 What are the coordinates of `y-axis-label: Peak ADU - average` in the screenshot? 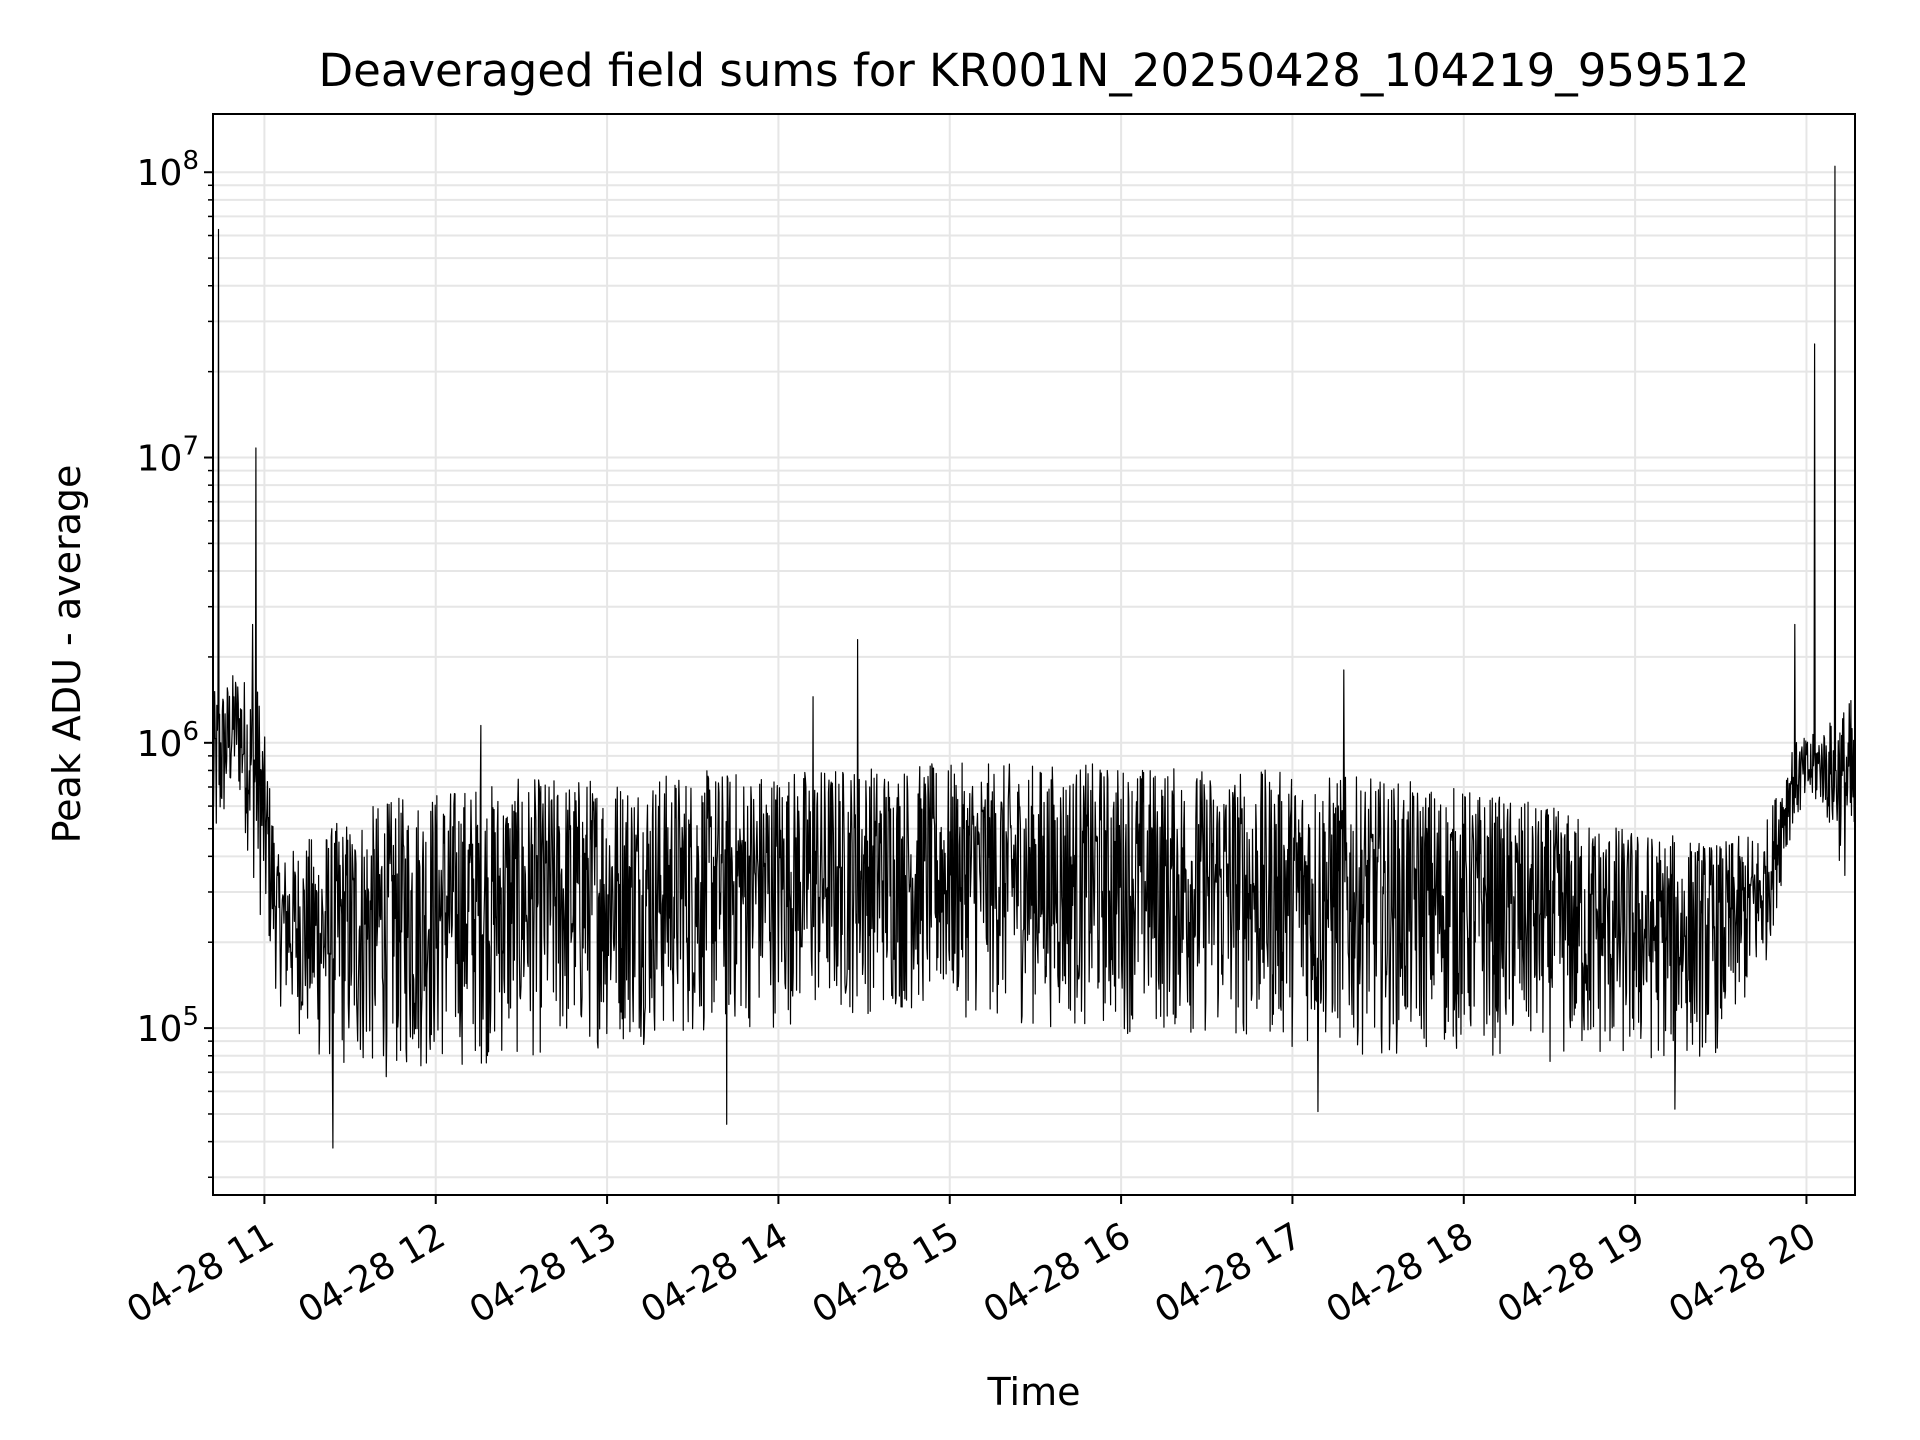 It's located at (67, 654).